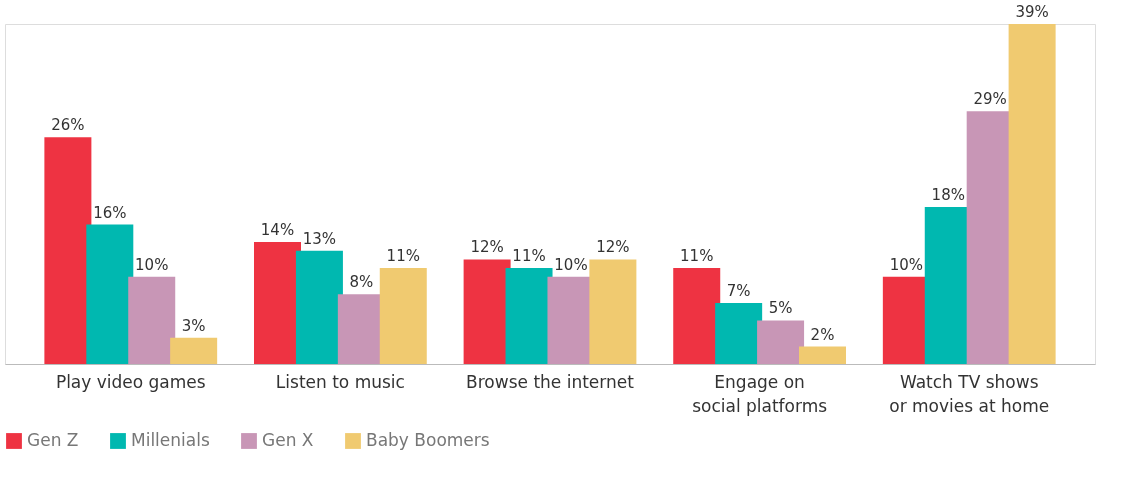 This screenshot has height=495, width=1129. What do you see at coordinates (361, 282) in the screenshot?
I see `data-label: 8%` at bounding box center [361, 282].